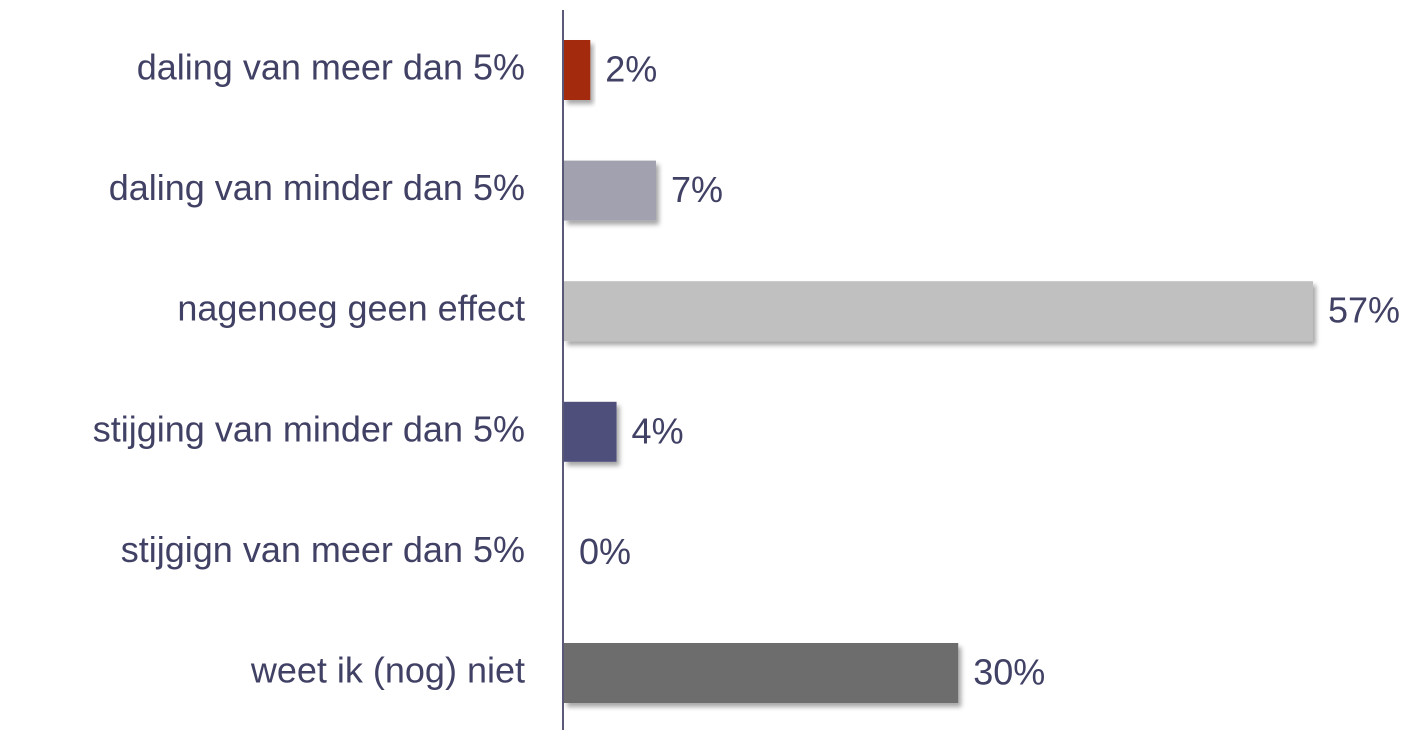 The height and width of the screenshot is (730, 1419). I want to click on value-label: 7%, so click(697, 189).